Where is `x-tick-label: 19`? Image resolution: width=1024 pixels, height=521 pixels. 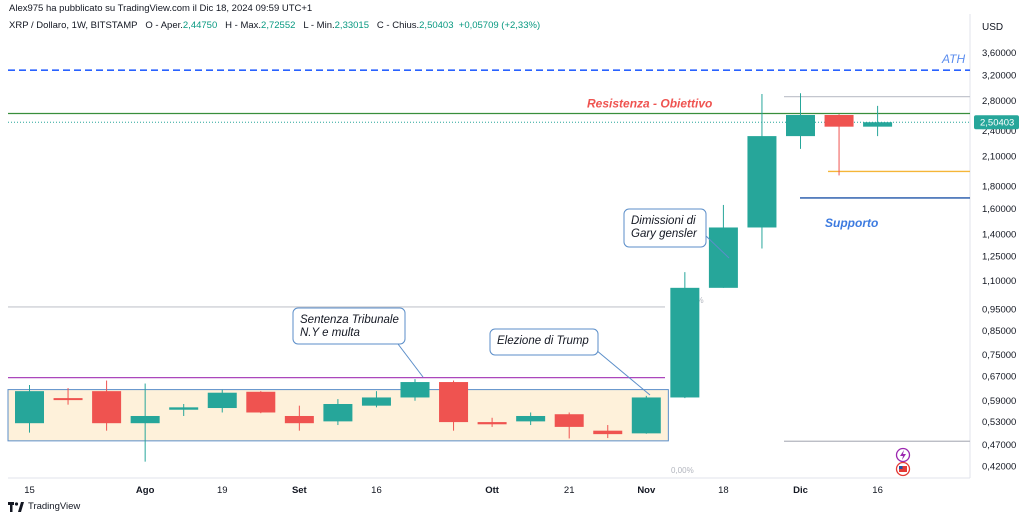
x-tick-label: 19 is located at coordinates (222, 490).